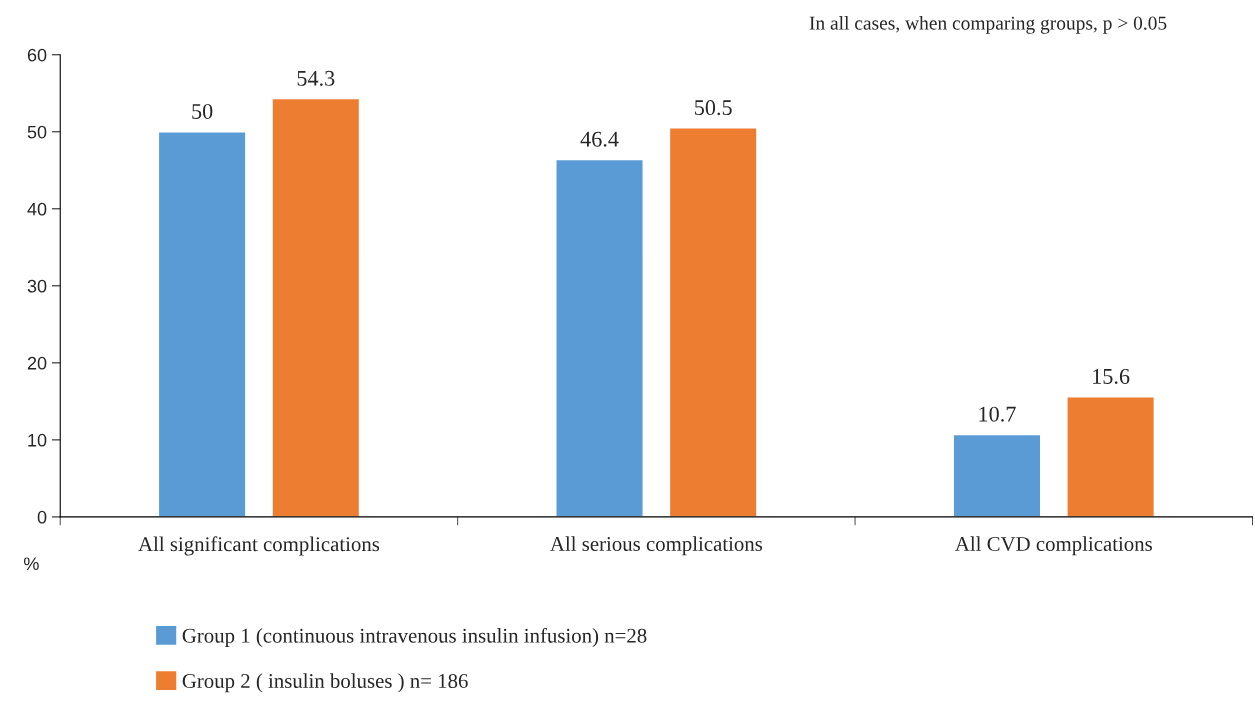 The image size is (1255, 711). What do you see at coordinates (37, 440) in the screenshot?
I see `y-tick-label: 10` at bounding box center [37, 440].